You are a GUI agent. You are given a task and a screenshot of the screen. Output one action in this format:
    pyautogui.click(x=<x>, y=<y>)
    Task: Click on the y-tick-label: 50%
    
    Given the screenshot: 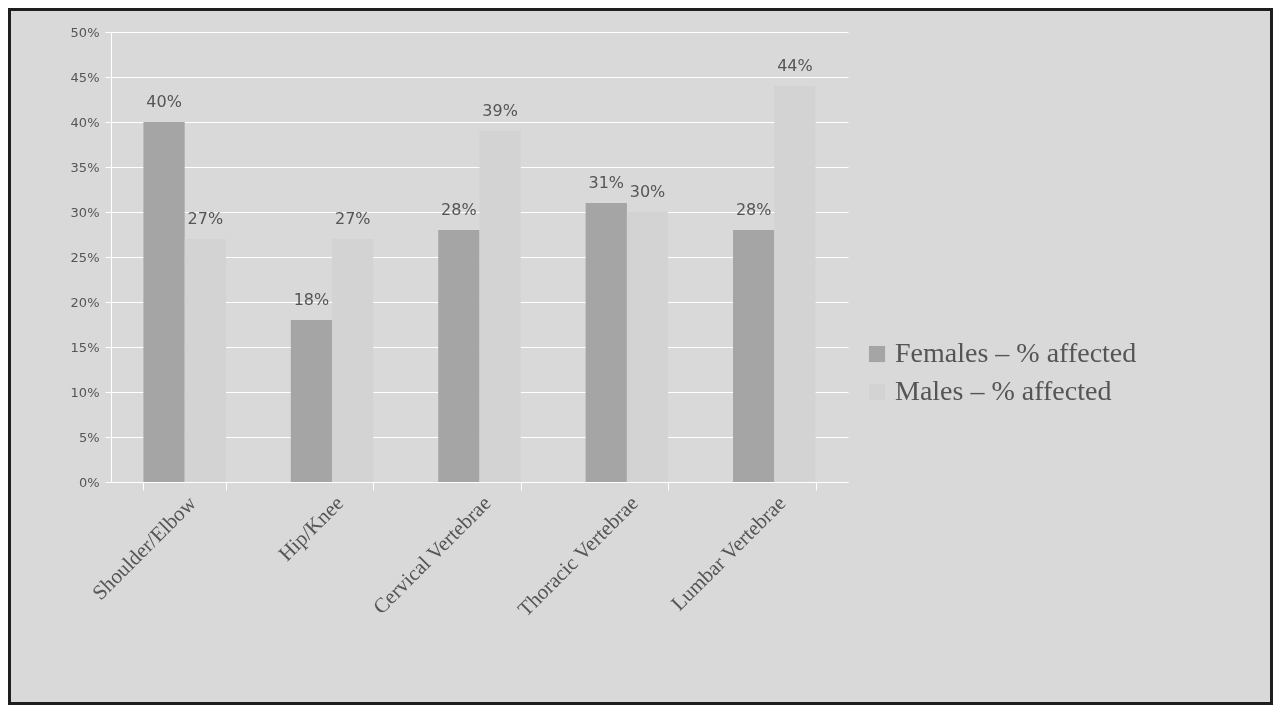 What is the action you would take?
    pyautogui.click(x=85, y=32)
    